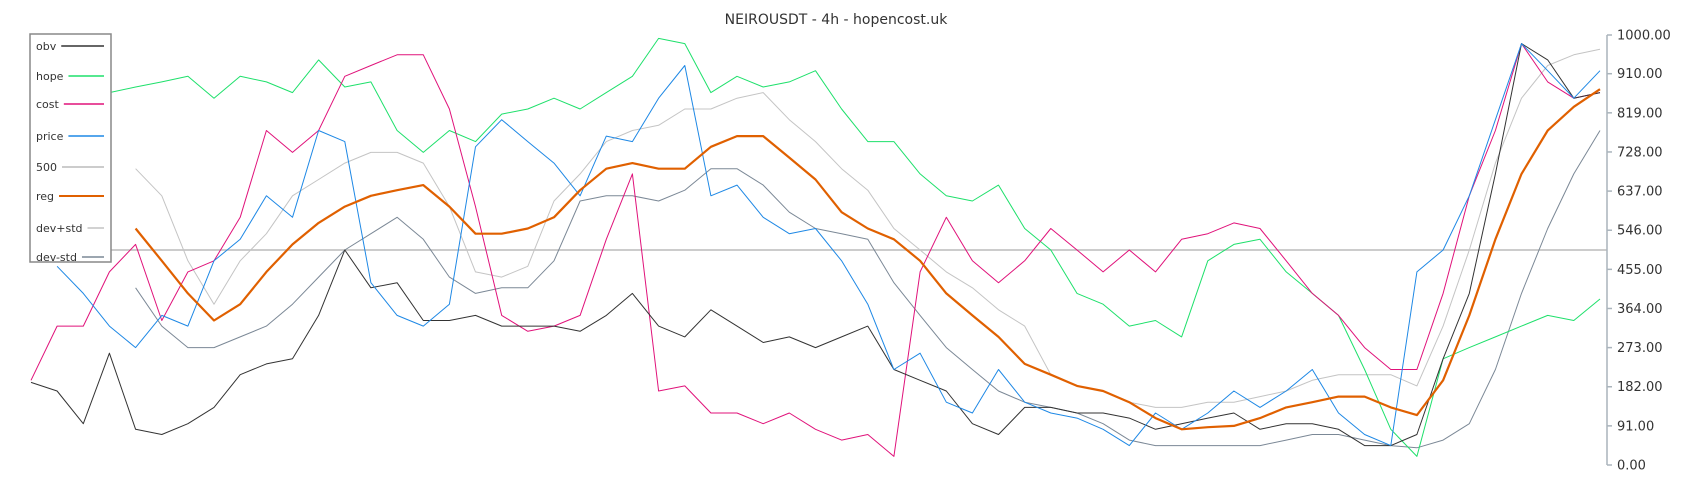  Describe the element at coordinates (50, 76) in the screenshot. I see `legend-label: hope` at that location.